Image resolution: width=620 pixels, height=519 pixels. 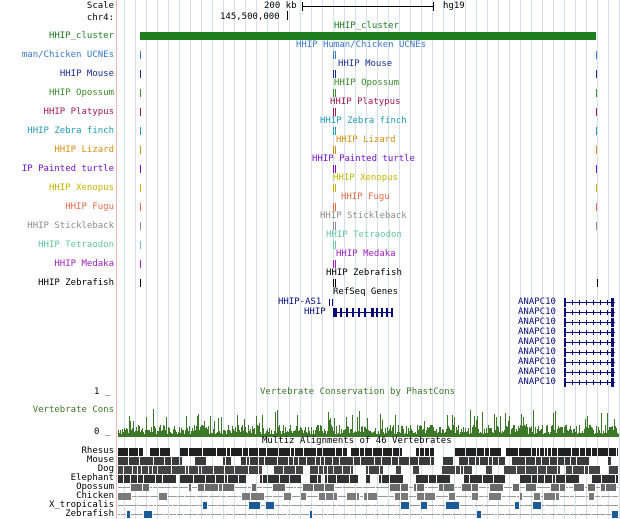 What do you see at coordinates (57, 131) in the screenshot?
I see `left-label-zebra-finch: HHIP Zebra finch` at bounding box center [57, 131].